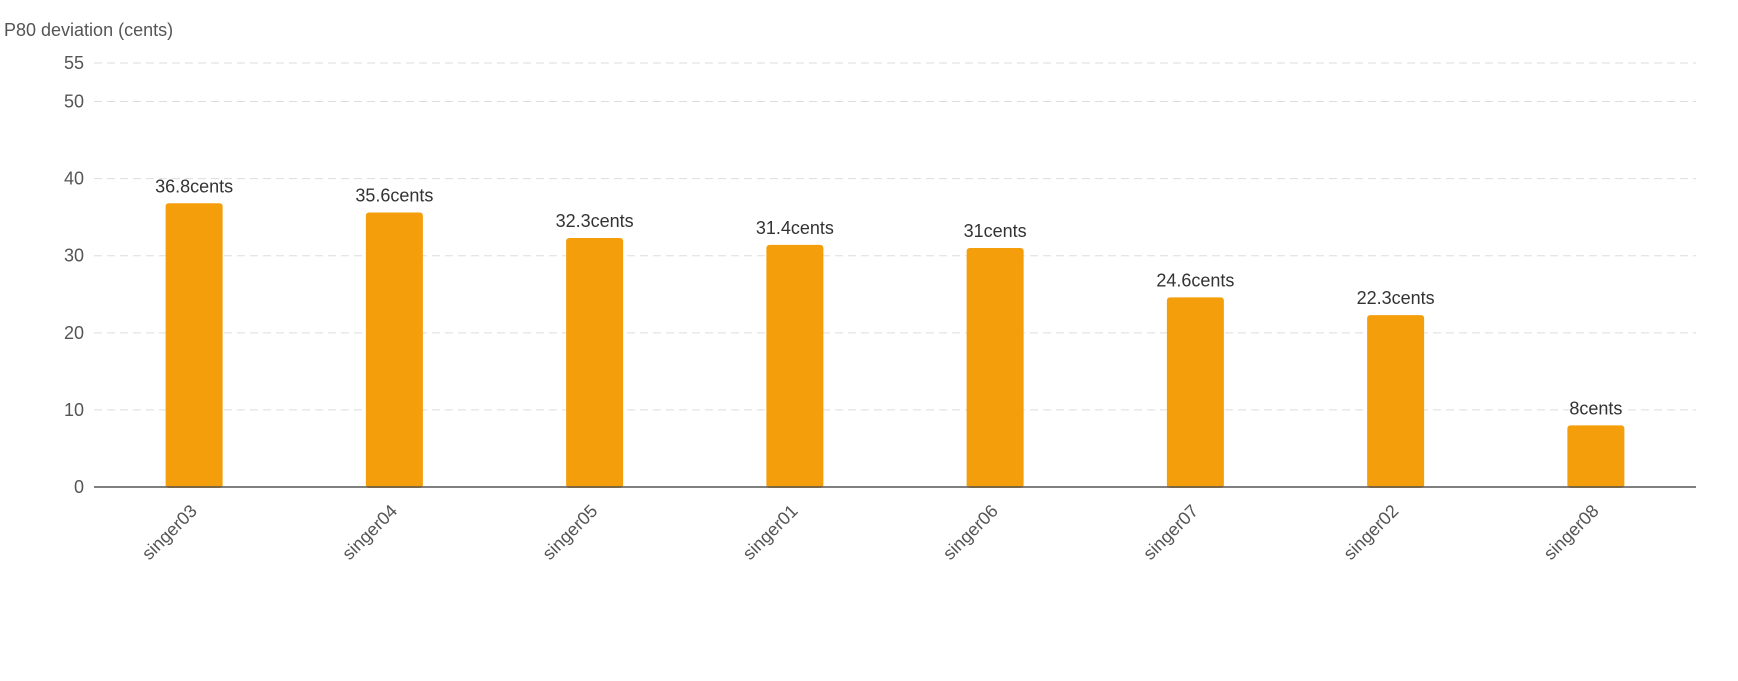 The height and width of the screenshot is (681, 1738). I want to click on bar-singer04, so click(394, 350).